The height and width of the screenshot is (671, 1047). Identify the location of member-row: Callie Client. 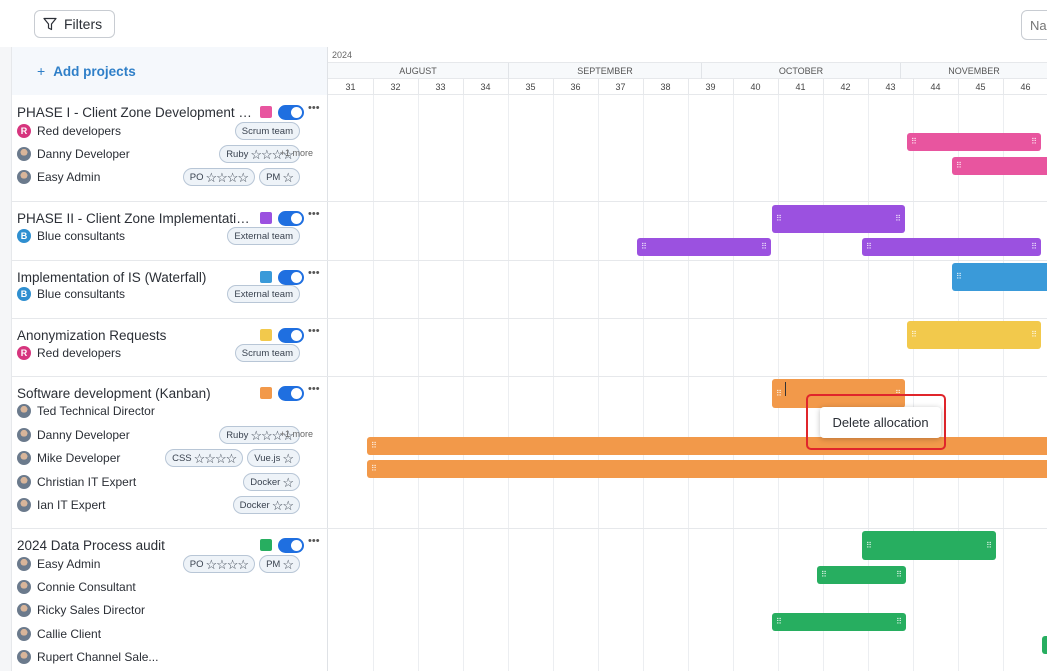
(172, 634).